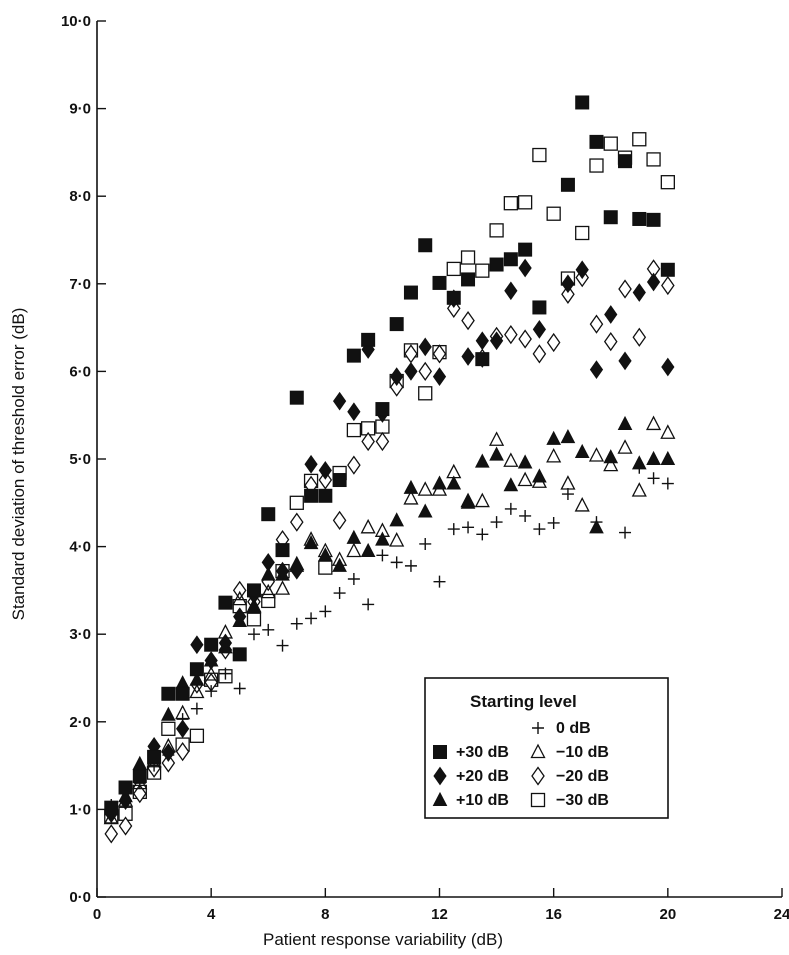  What do you see at coordinates (482, 776) in the screenshot?
I see `legend-label: +20 dB` at bounding box center [482, 776].